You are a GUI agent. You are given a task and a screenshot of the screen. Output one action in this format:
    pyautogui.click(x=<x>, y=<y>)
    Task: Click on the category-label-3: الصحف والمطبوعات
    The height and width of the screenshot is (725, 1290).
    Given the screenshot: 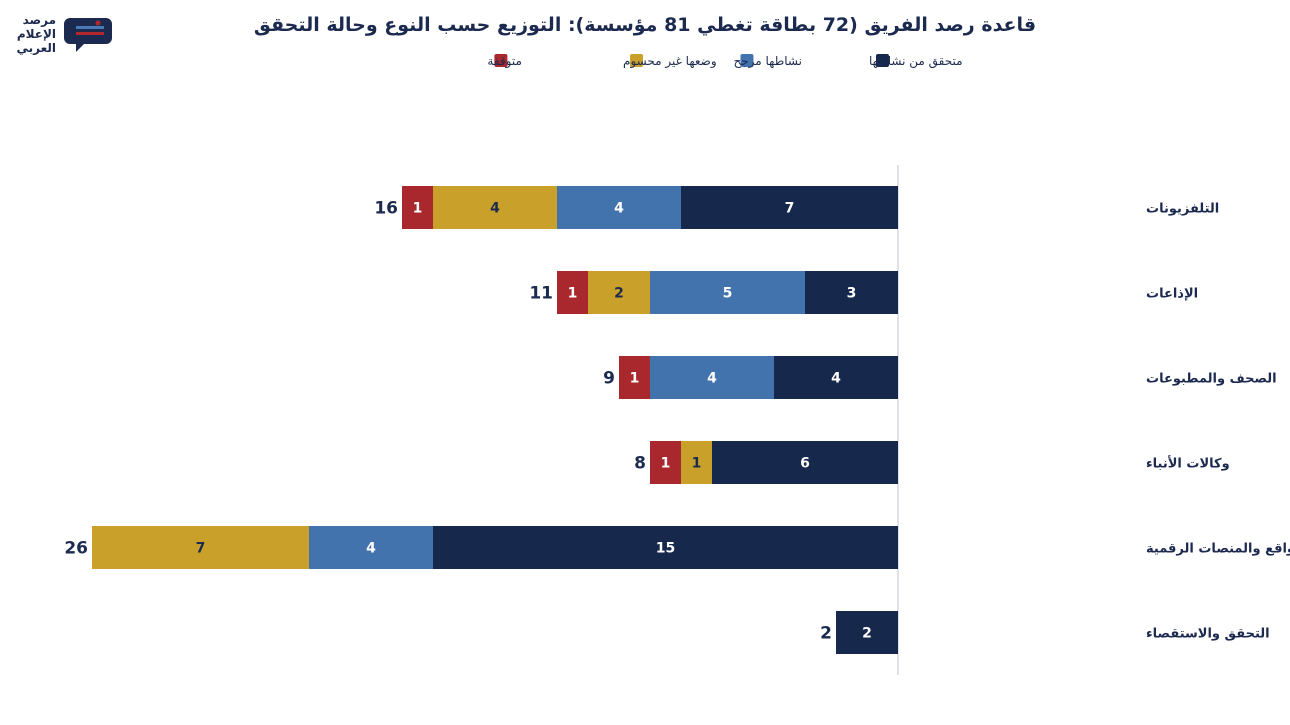 What is the action you would take?
    pyautogui.click(x=1211, y=379)
    